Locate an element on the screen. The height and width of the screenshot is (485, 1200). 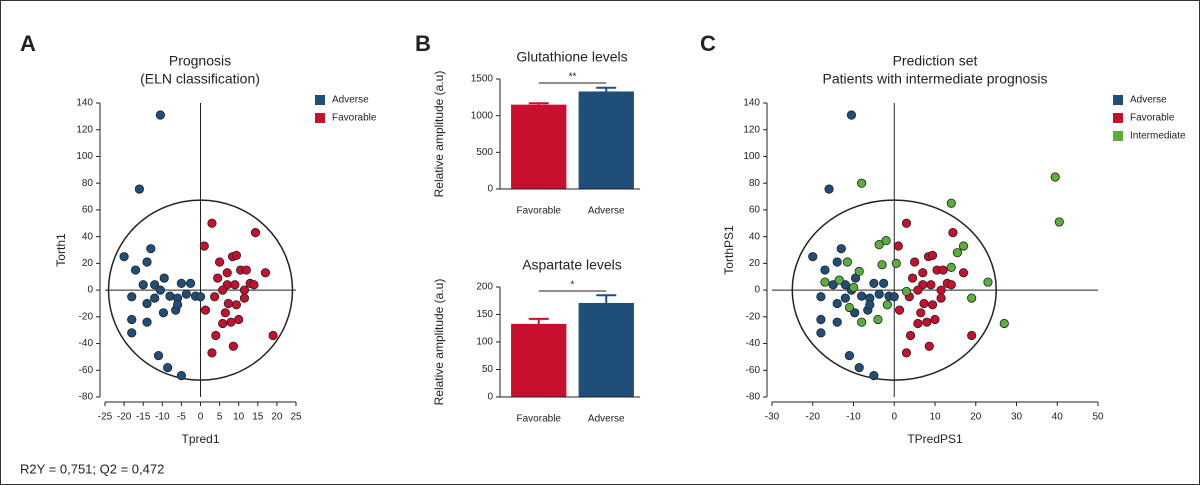
chart-title: Aspartate levels is located at coordinates (572, 265).